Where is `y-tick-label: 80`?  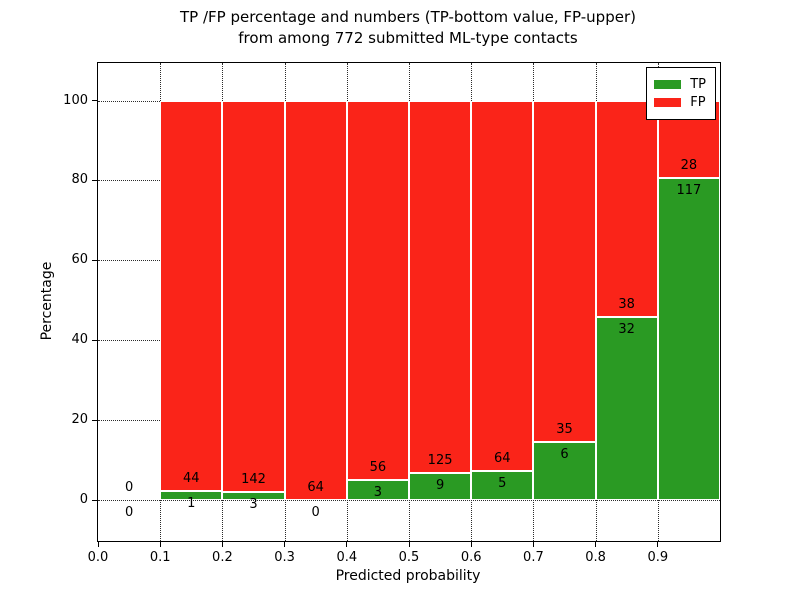
y-tick-label: 80 is located at coordinates (79, 180).